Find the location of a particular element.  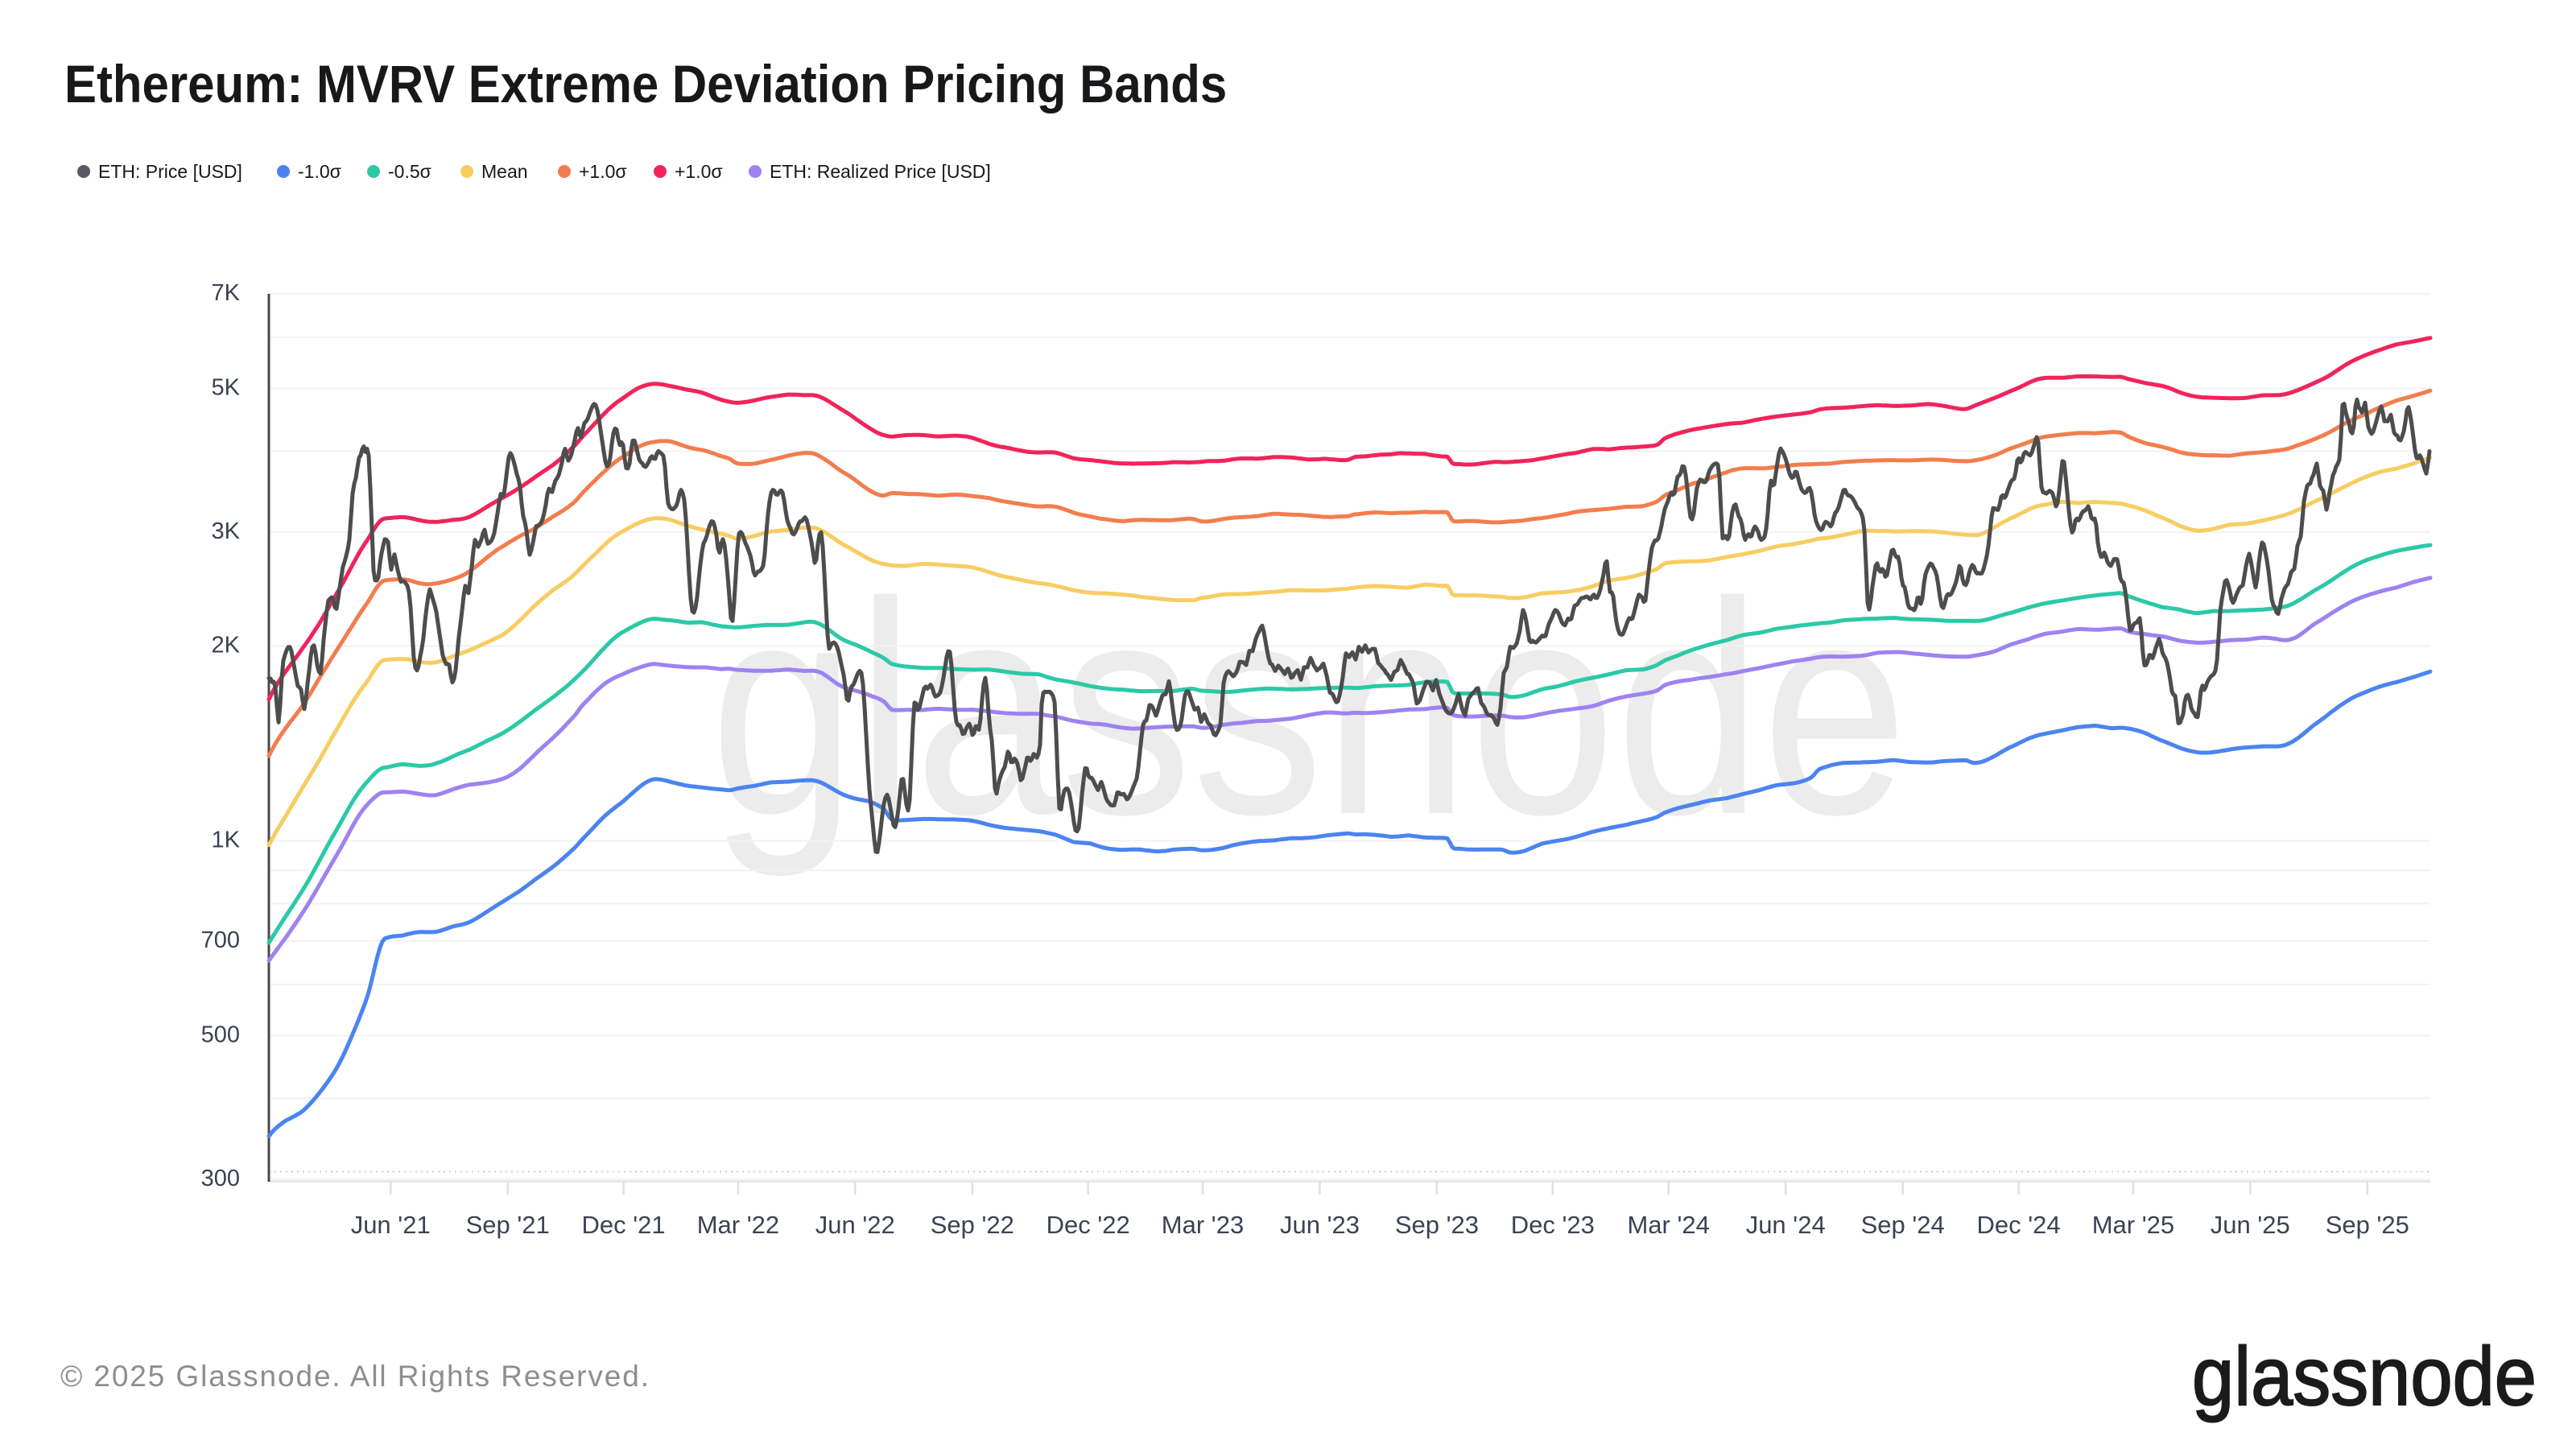

svg-text: 500 is located at coordinates (221, 1035).